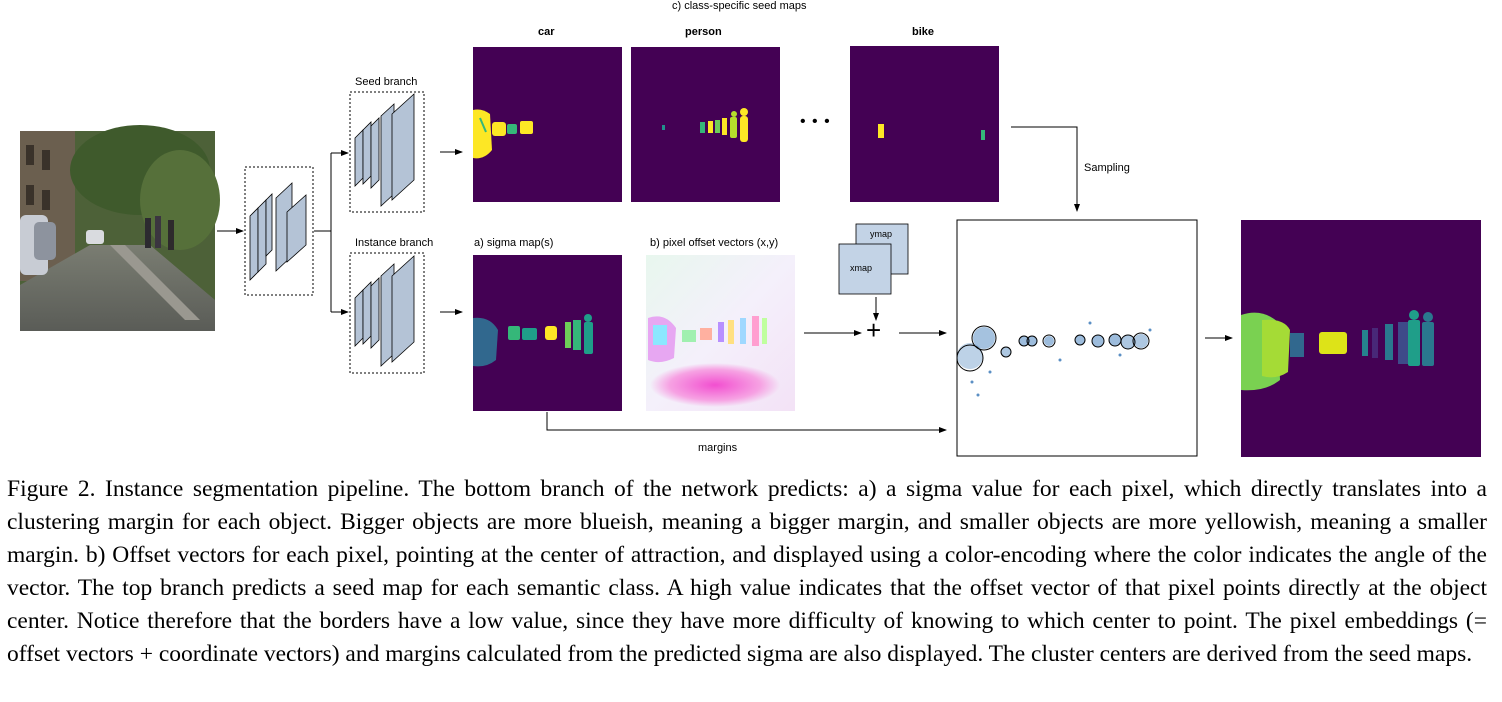 The width and height of the screenshot is (1502, 702). I want to click on seed-branch-label: Seed branch, so click(386, 82).